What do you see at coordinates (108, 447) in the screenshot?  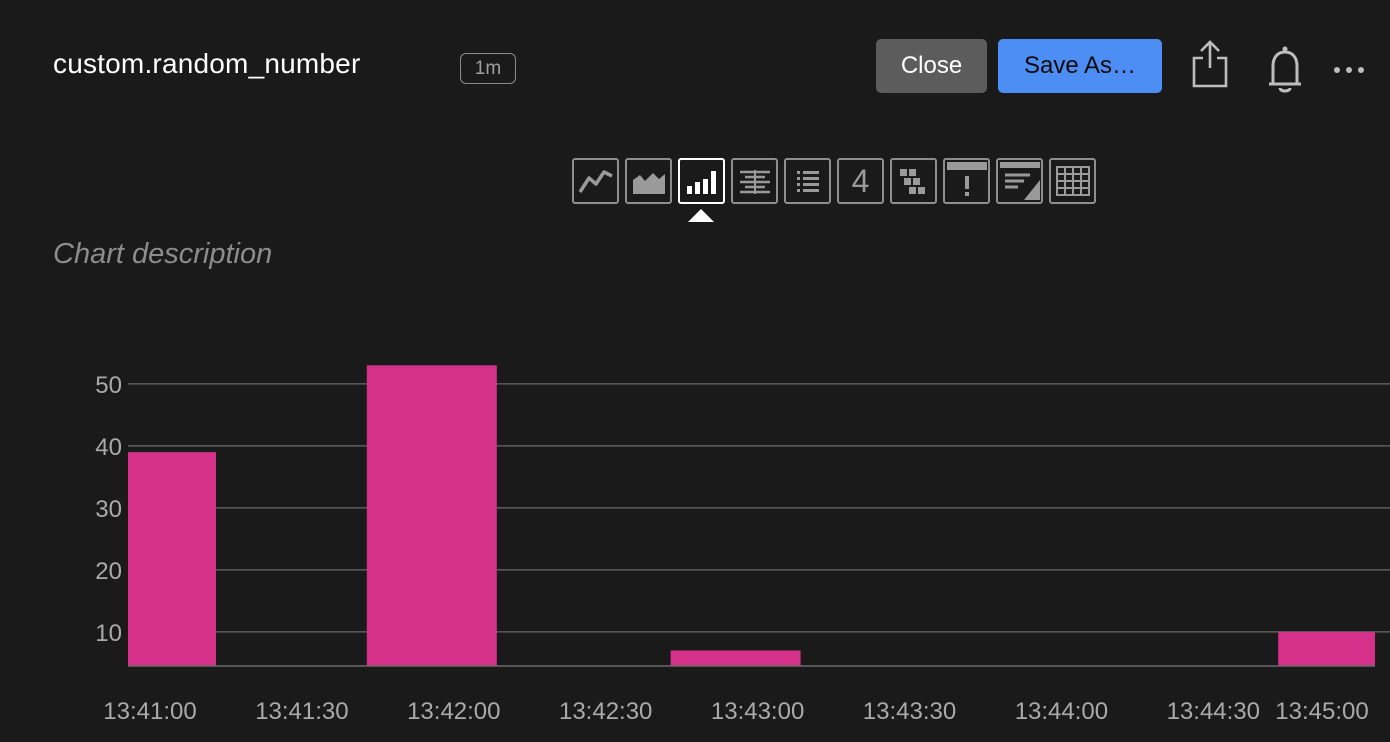 I see `y-tick-label: 40` at bounding box center [108, 447].